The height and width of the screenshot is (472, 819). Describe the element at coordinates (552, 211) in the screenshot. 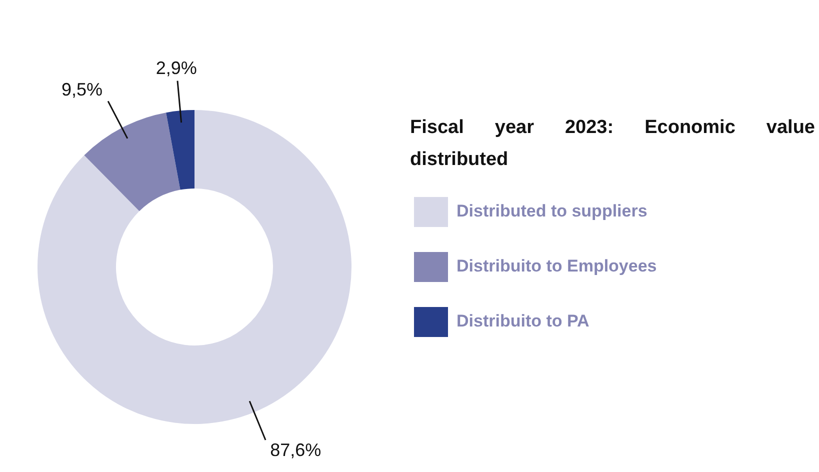

I see `legend-label: Distributed to suppliers` at that location.